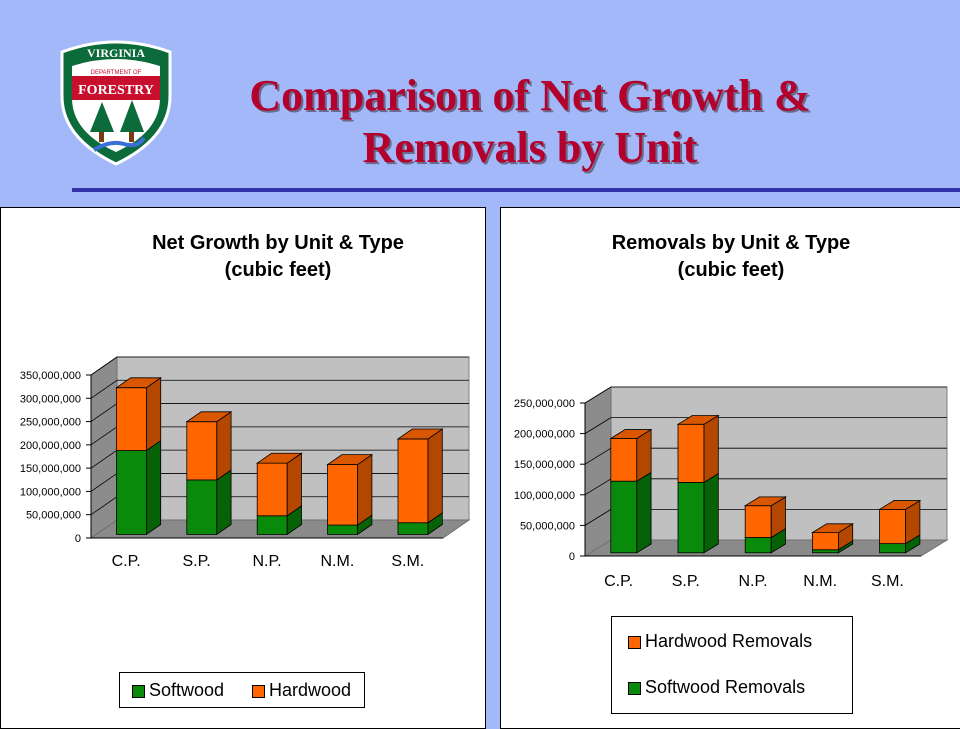 This screenshot has height=729, width=960. Describe the element at coordinates (101, 137) in the screenshot. I see `logo-trunk-left` at that location.